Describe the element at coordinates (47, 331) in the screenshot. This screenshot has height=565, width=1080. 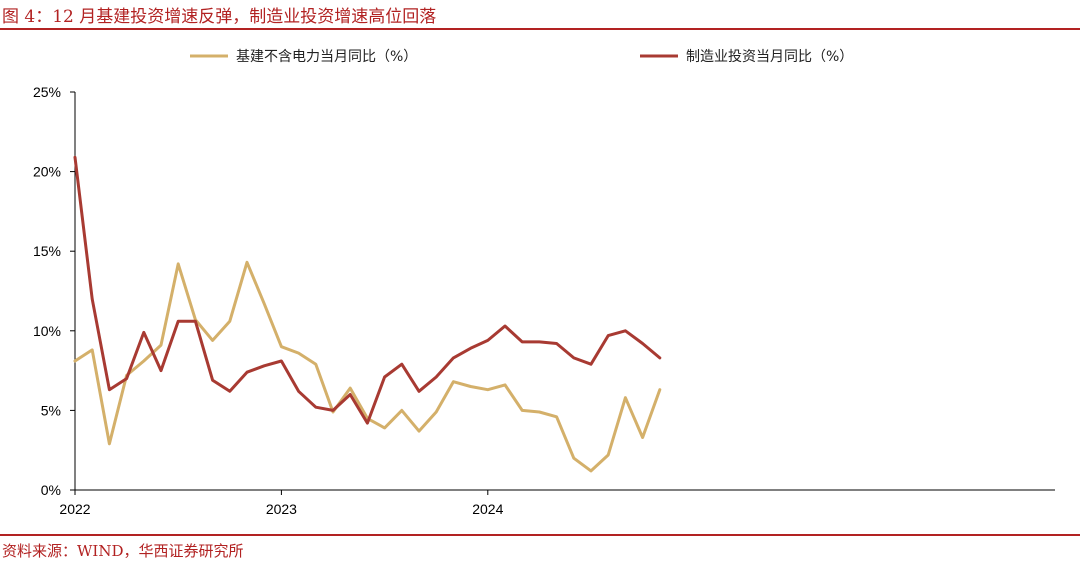
I see `y-tick-label: 10%` at that location.